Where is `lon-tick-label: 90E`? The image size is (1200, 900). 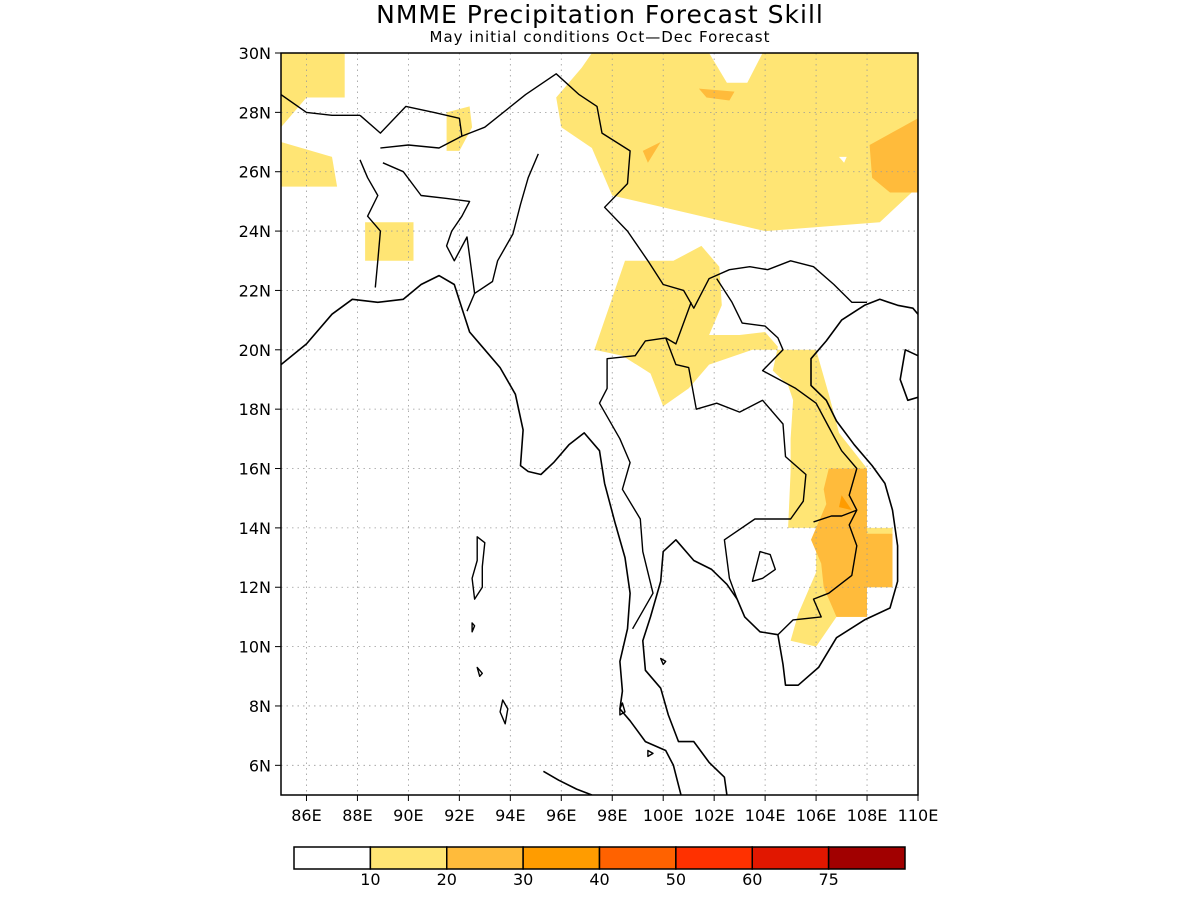 lon-tick-label: 90E is located at coordinates (408, 815).